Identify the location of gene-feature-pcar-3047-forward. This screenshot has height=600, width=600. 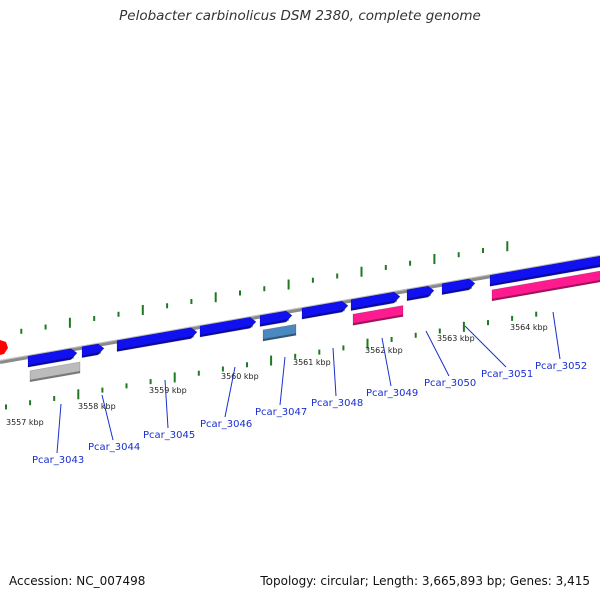
(276, 318).